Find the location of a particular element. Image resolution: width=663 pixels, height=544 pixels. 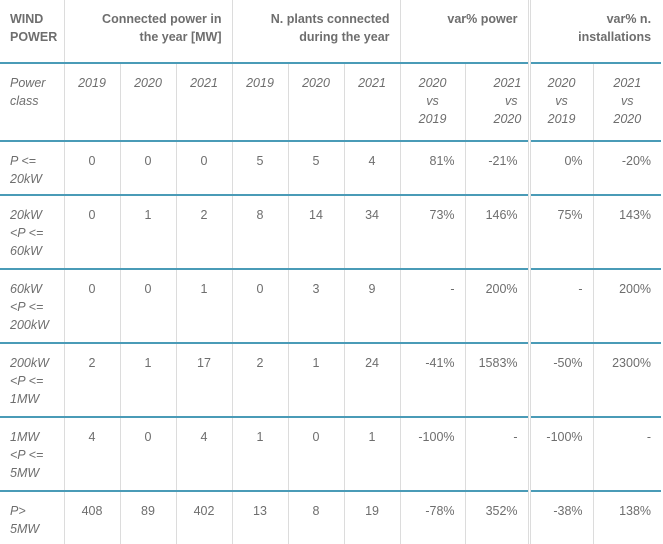

table-row: 20kW <P <= 60kW 0 1 2 8 14 34 73% 146% 75% 143% is located at coordinates (331, 232).